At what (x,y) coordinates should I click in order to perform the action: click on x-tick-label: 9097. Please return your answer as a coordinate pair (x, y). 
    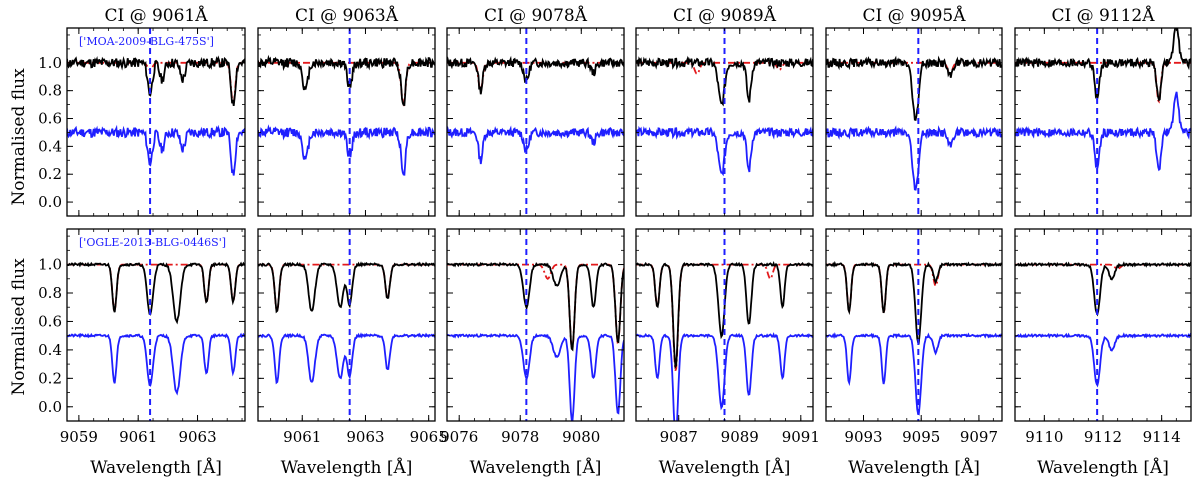
    Looking at the image, I should click on (979, 437).